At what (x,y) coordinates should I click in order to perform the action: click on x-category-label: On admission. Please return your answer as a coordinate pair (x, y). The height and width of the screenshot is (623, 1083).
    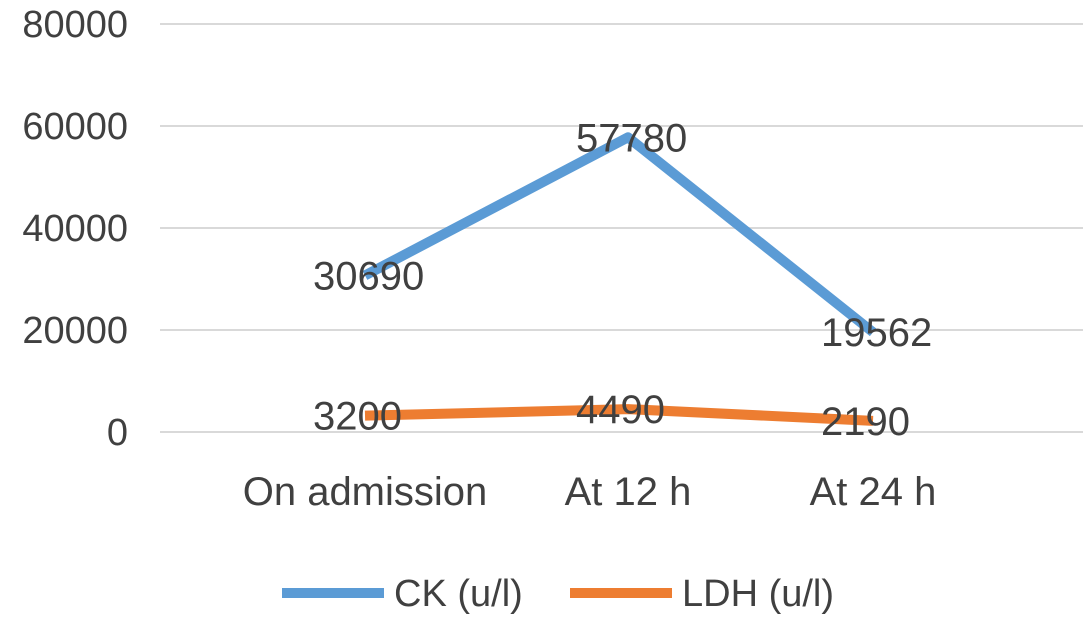
    Looking at the image, I should click on (365, 492).